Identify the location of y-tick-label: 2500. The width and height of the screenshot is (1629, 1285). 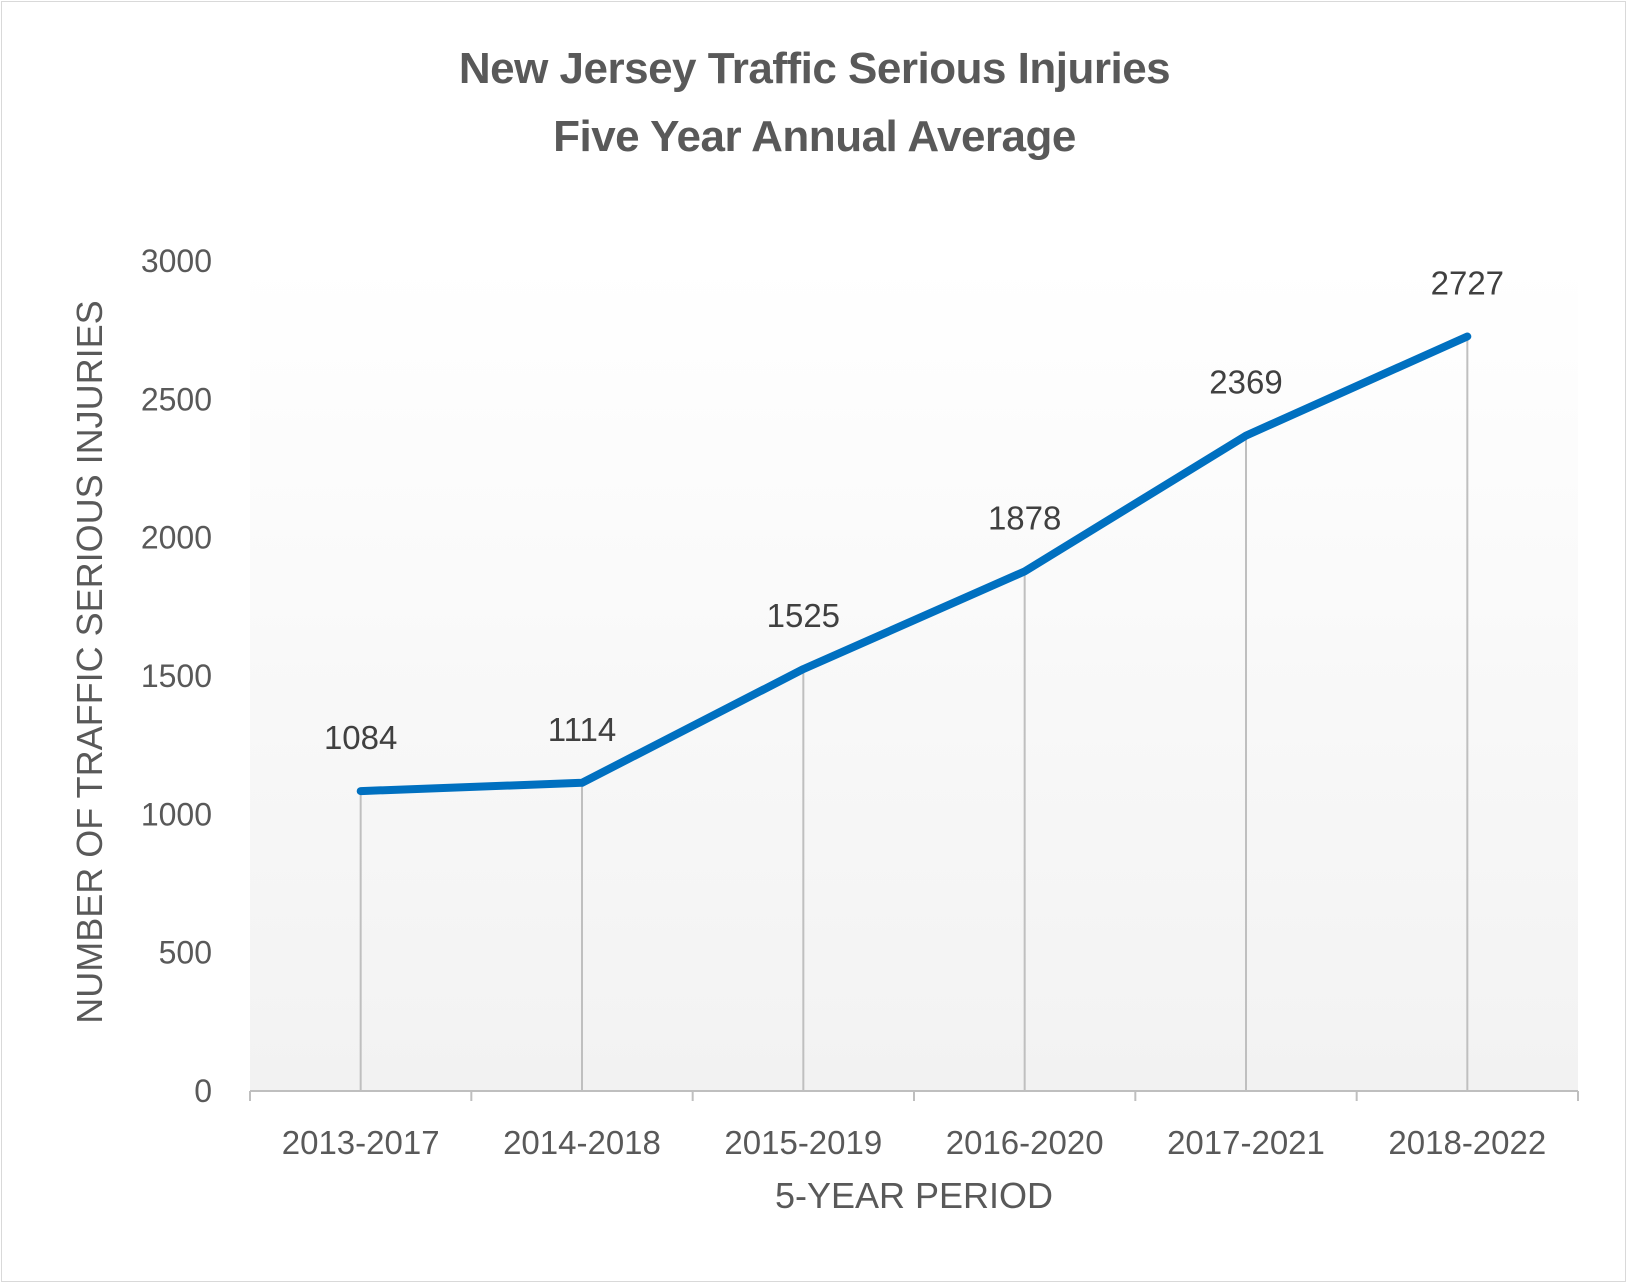
(176, 399).